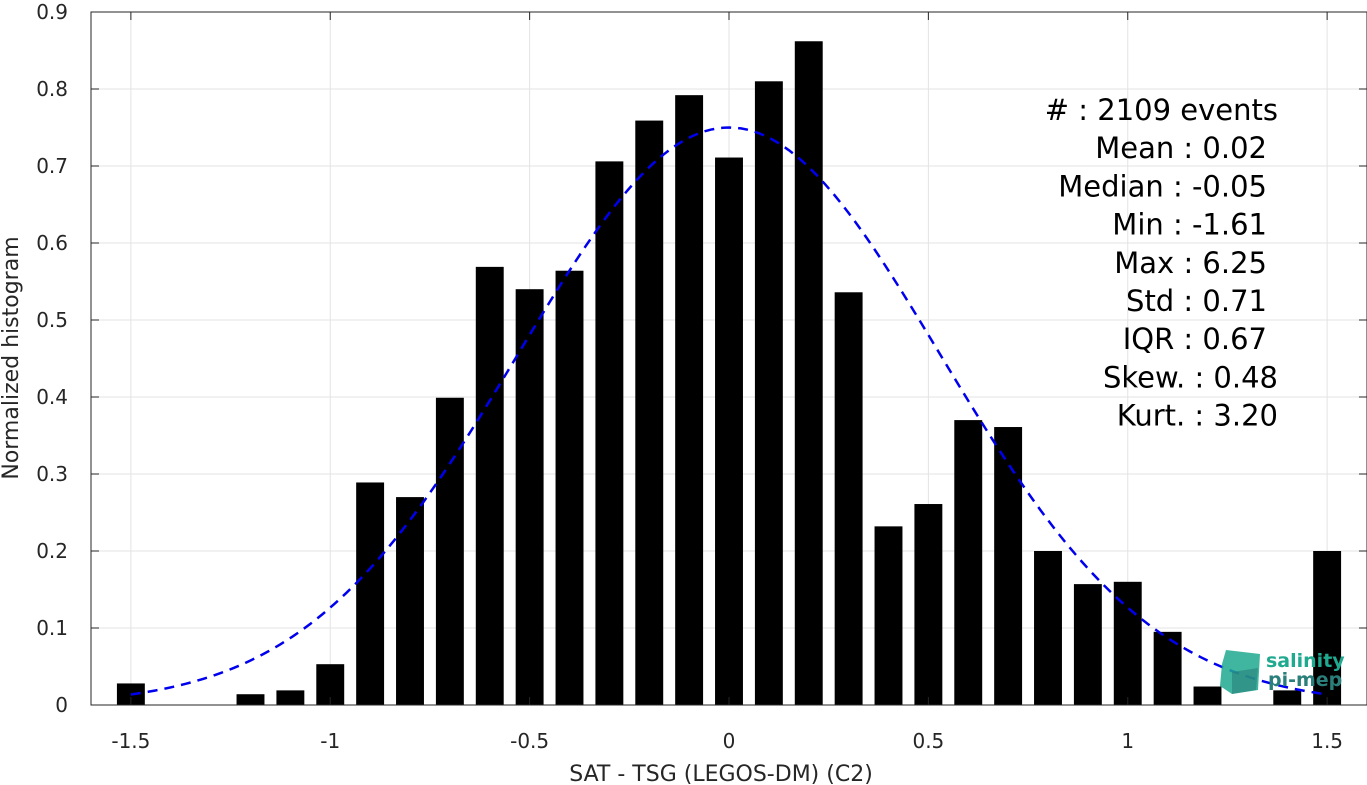 The width and height of the screenshot is (1367, 785). Describe the element at coordinates (12, 357) in the screenshot. I see `y-axis-label: Normalized histogram` at that location.